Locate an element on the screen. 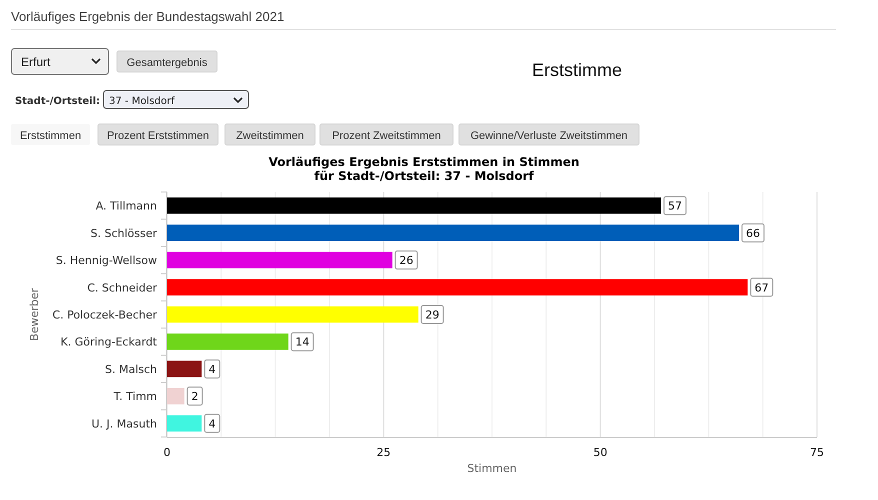  text: Gesamtergebnis is located at coordinates (167, 63).